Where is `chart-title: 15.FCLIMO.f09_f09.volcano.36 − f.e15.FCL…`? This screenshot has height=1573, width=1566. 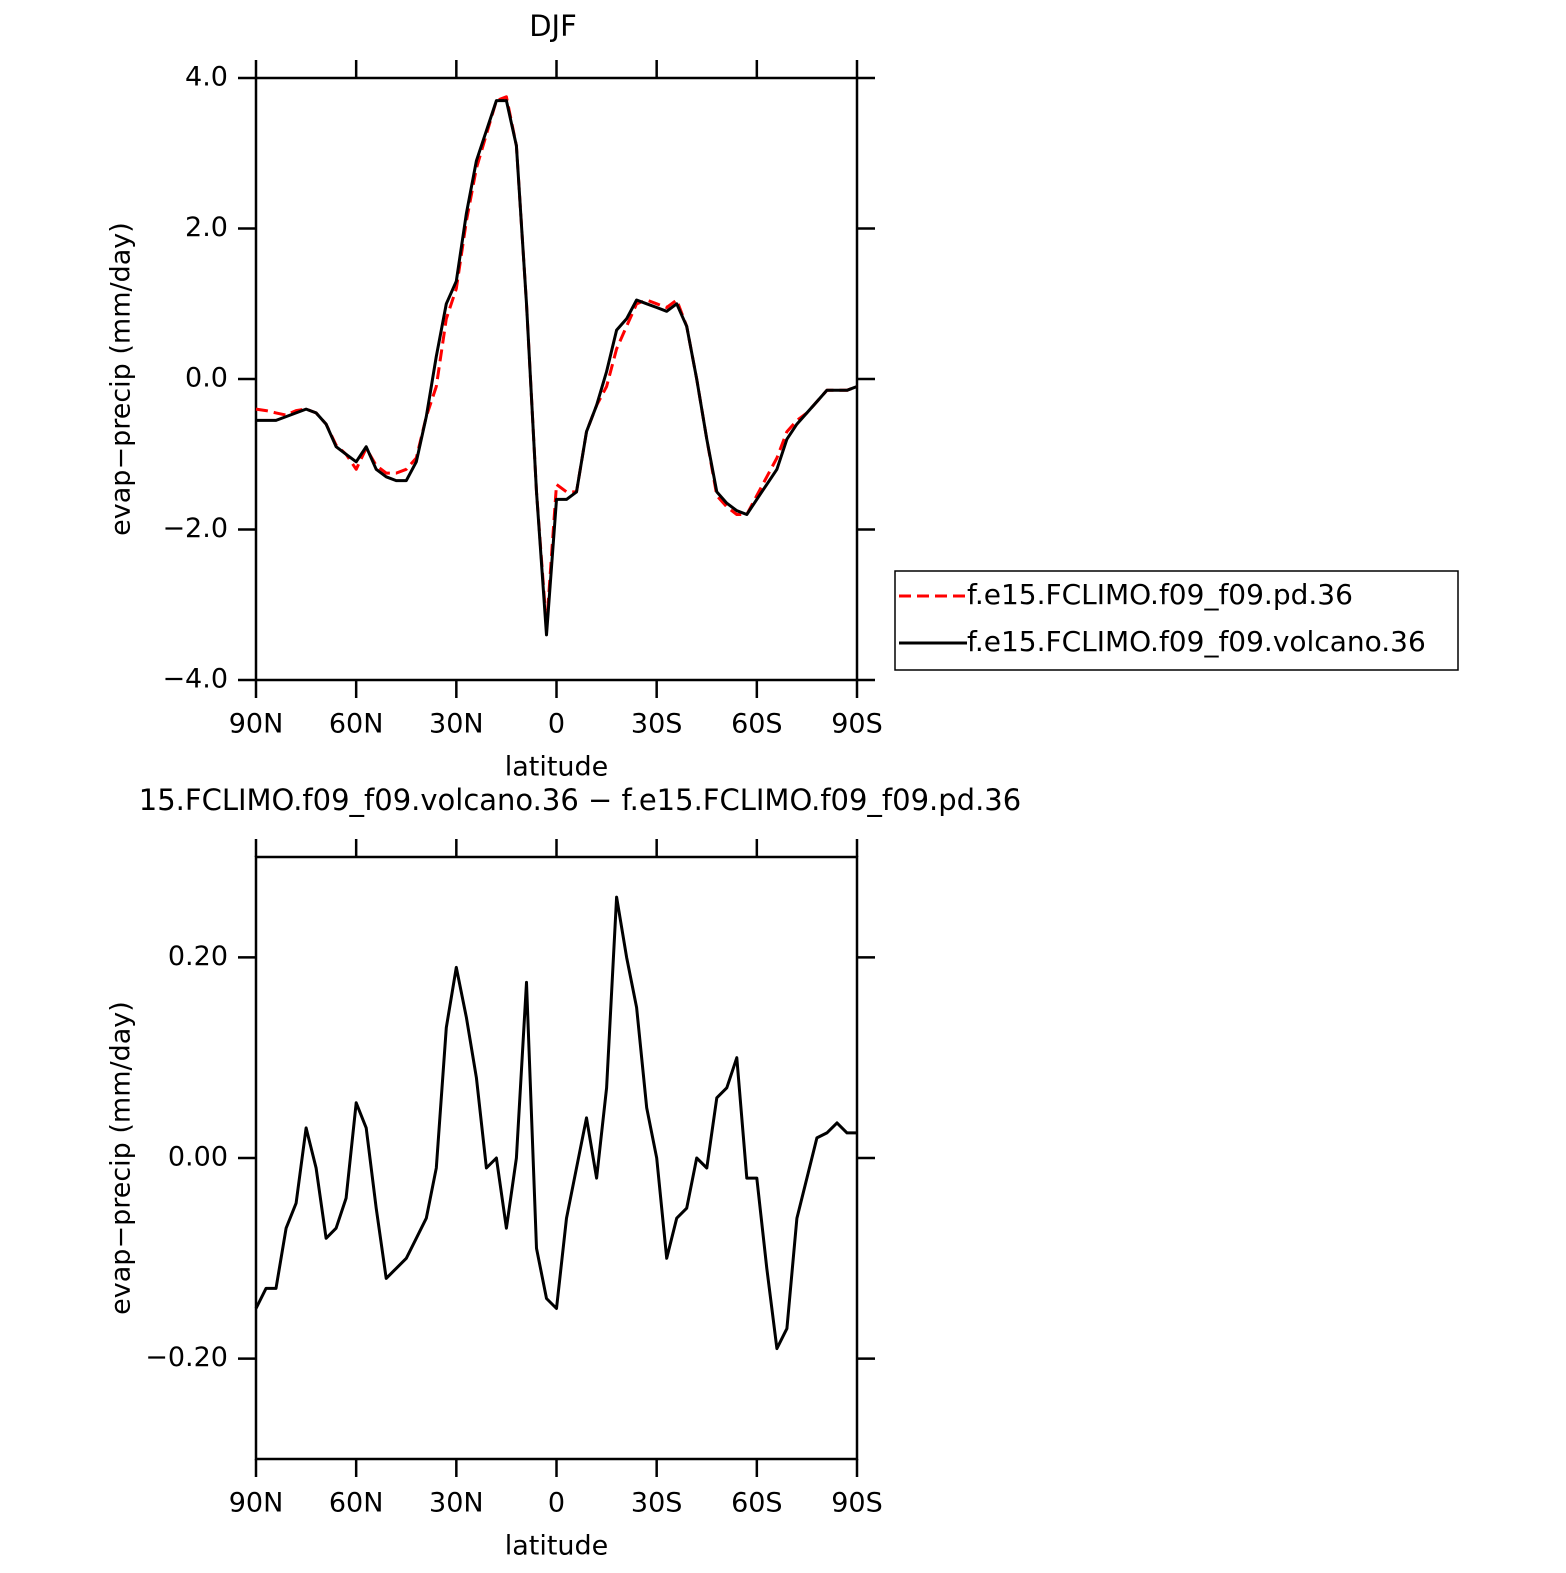 chart-title: 15.FCLIMO.f09_f09.volcano.36 − f.e15.FCL… is located at coordinates (580, 800).